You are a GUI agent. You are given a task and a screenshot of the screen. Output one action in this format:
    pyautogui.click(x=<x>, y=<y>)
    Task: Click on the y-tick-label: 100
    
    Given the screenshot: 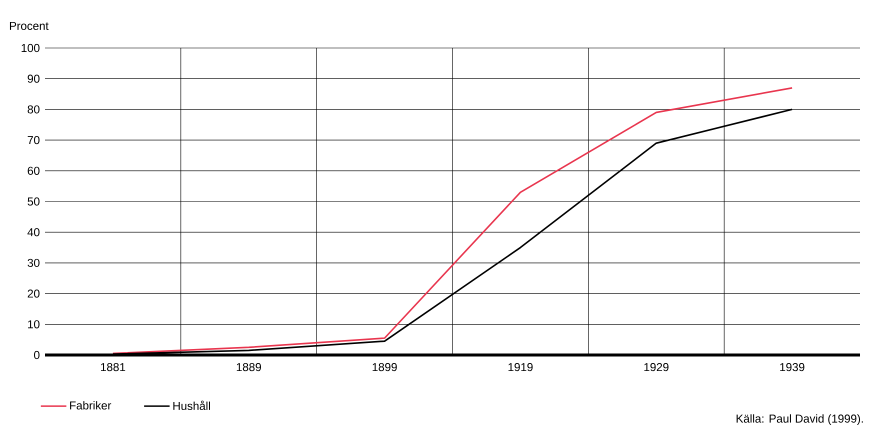 What is the action you would take?
    pyautogui.click(x=31, y=48)
    